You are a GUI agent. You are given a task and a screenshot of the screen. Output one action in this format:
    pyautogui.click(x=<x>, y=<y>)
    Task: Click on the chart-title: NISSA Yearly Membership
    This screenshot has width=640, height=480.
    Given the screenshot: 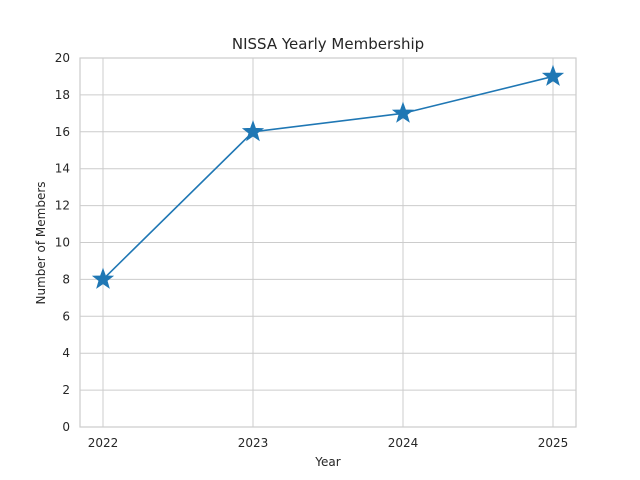 What is the action you would take?
    pyautogui.click(x=328, y=44)
    